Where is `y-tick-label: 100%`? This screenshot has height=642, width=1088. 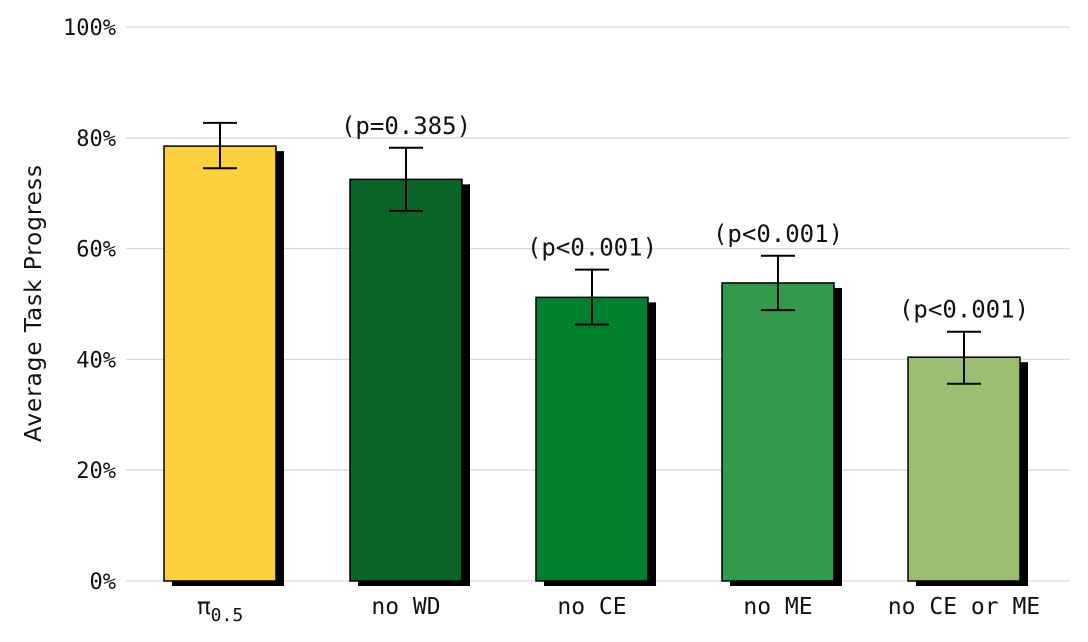
y-tick-label: 100% is located at coordinates (89, 28).